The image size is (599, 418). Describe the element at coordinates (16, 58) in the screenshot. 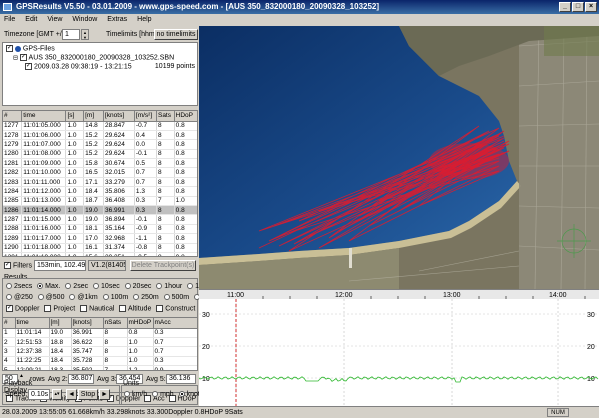

I see `tree-minus-icon: ⊟` at that location.